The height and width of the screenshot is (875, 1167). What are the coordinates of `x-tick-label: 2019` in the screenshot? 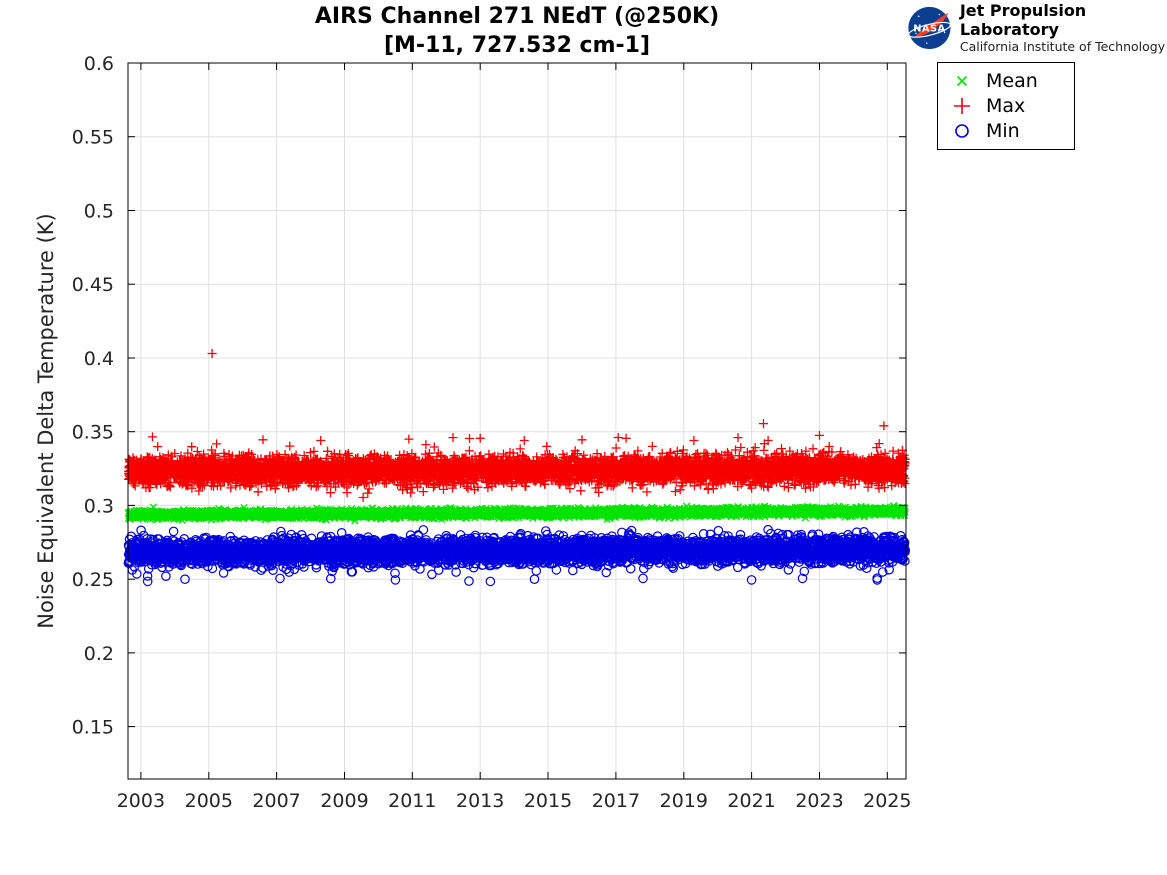 It's located at (684, 801).